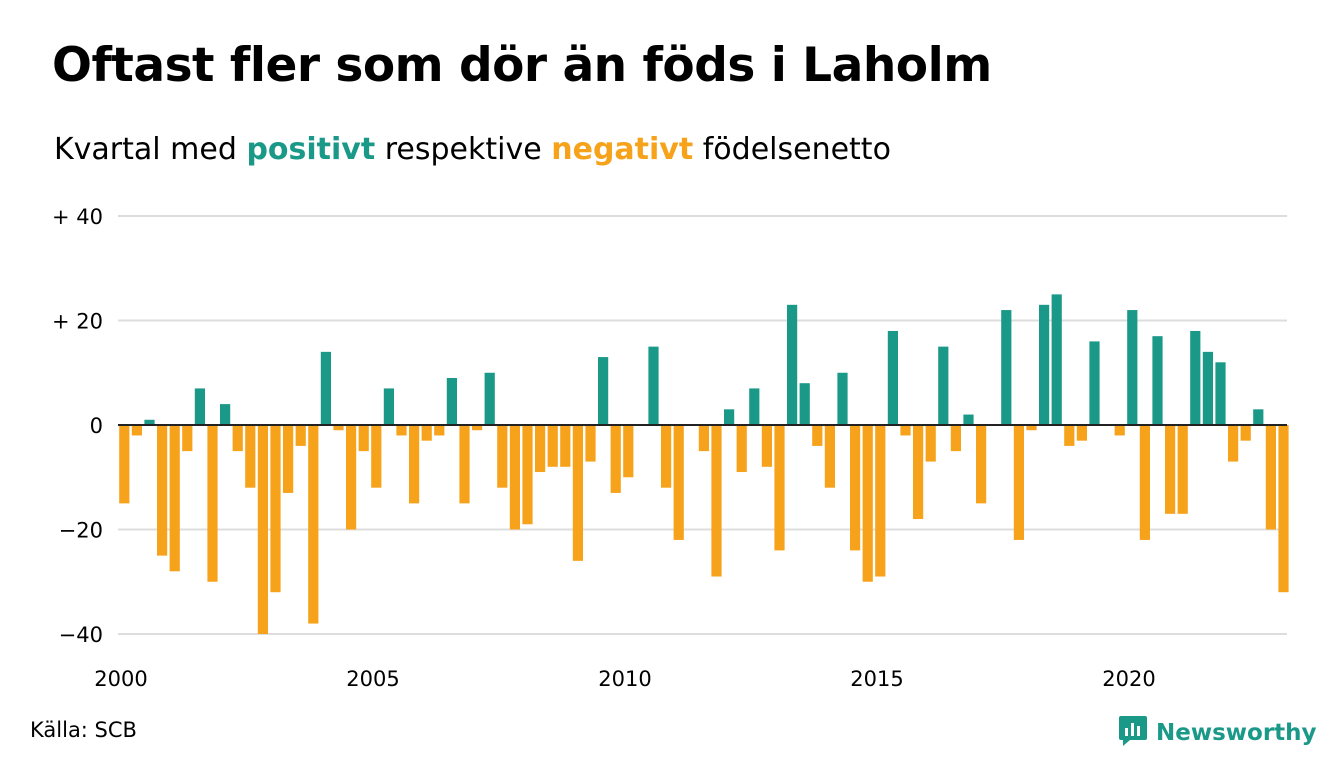 This screenshot has width=1340, height=780. What do you see at coordinates (522, 65) in the screenshot?
I see `chart-title: Oftast fler som dör än föds i Laholm` at bounding box center [522, 65].